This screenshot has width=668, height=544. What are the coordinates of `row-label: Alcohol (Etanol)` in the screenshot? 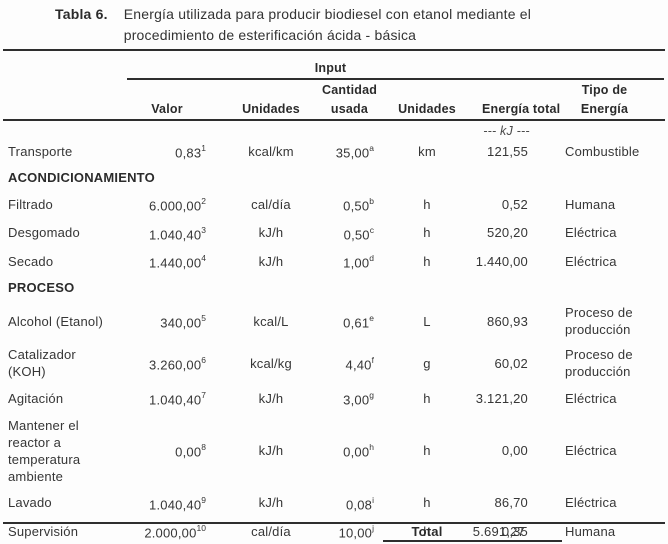 It's located at (55, 321).